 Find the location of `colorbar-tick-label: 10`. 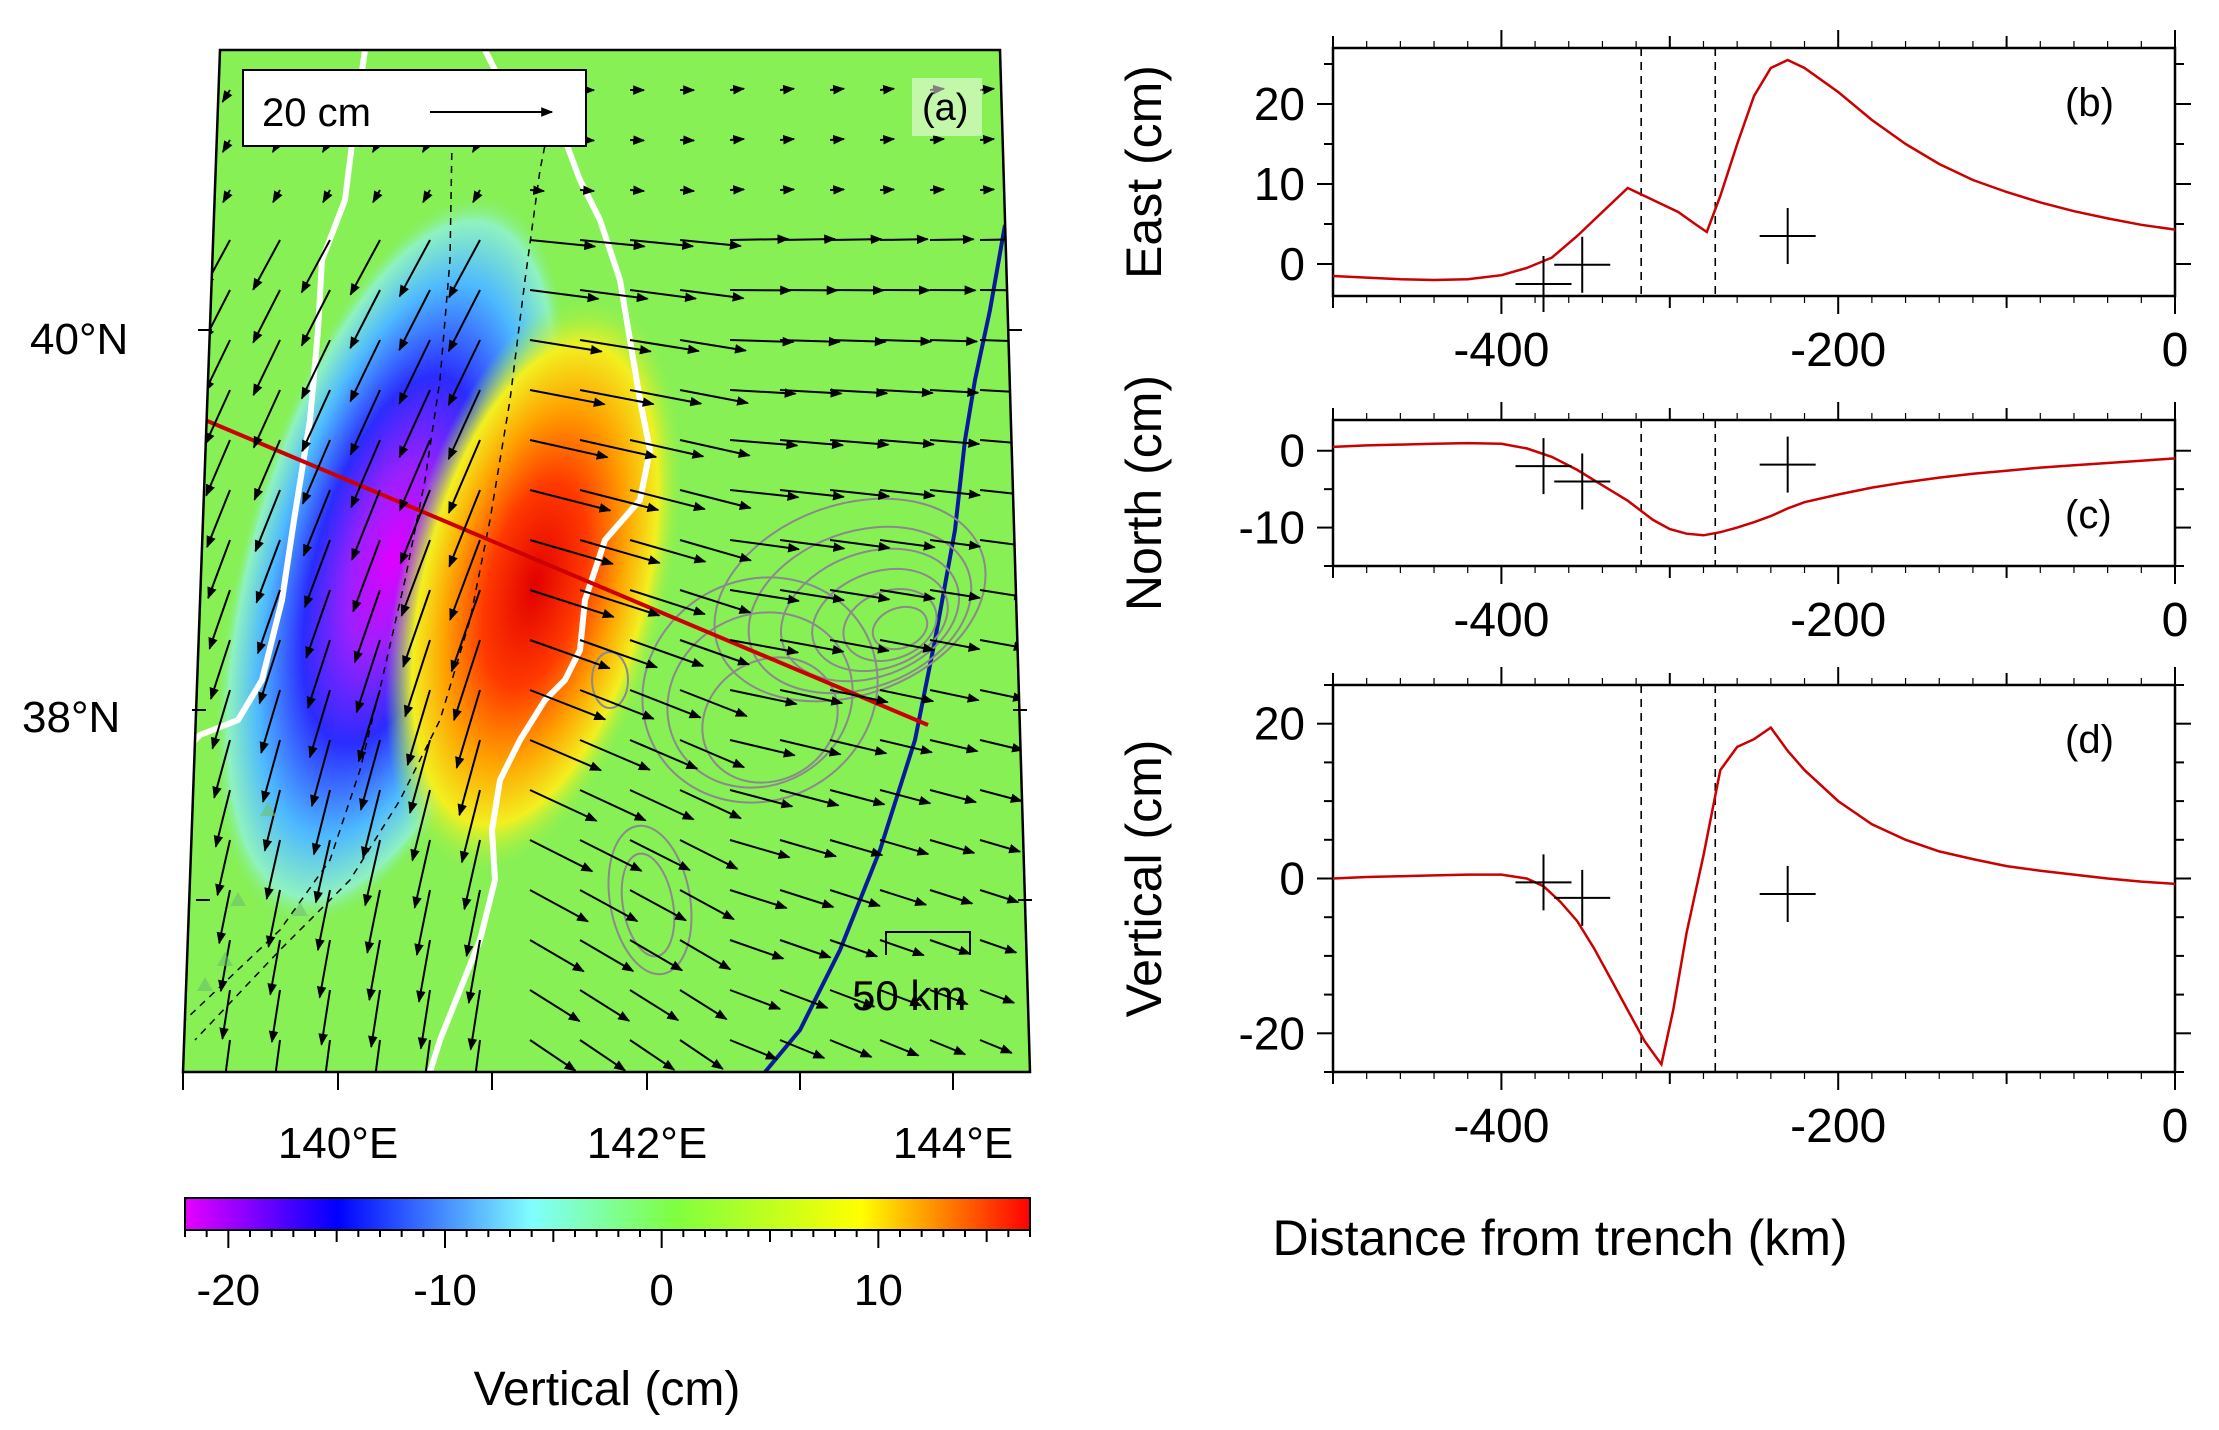

colorbar-tick-label: 10 is located at coordinates (878, 1290).